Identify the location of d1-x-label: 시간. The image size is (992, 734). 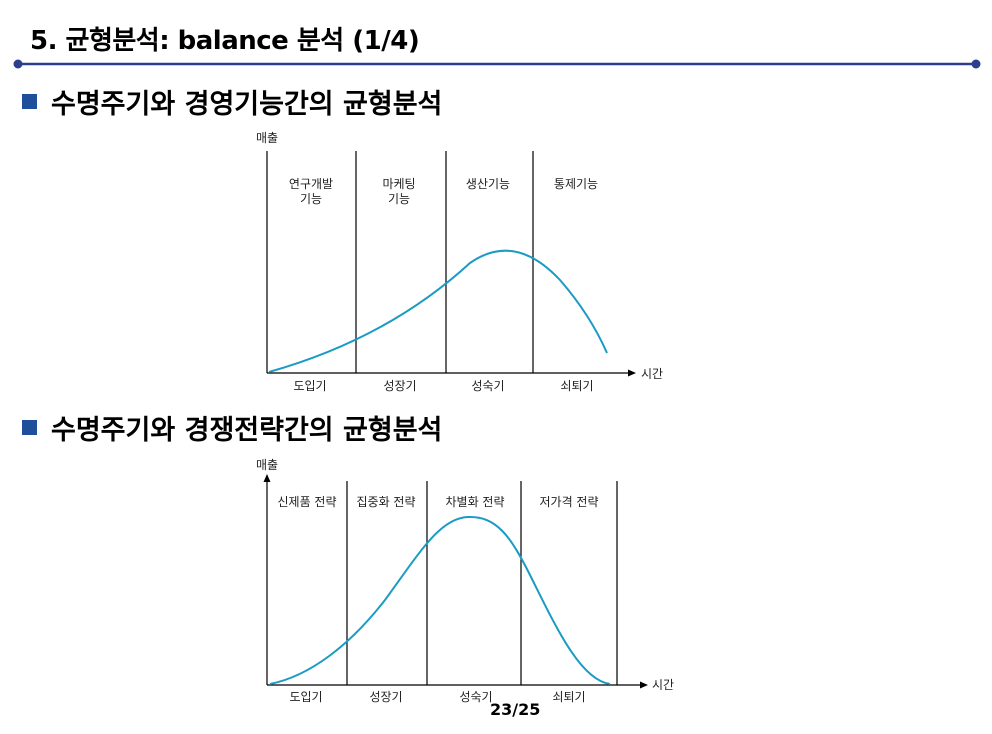
(652, 374).